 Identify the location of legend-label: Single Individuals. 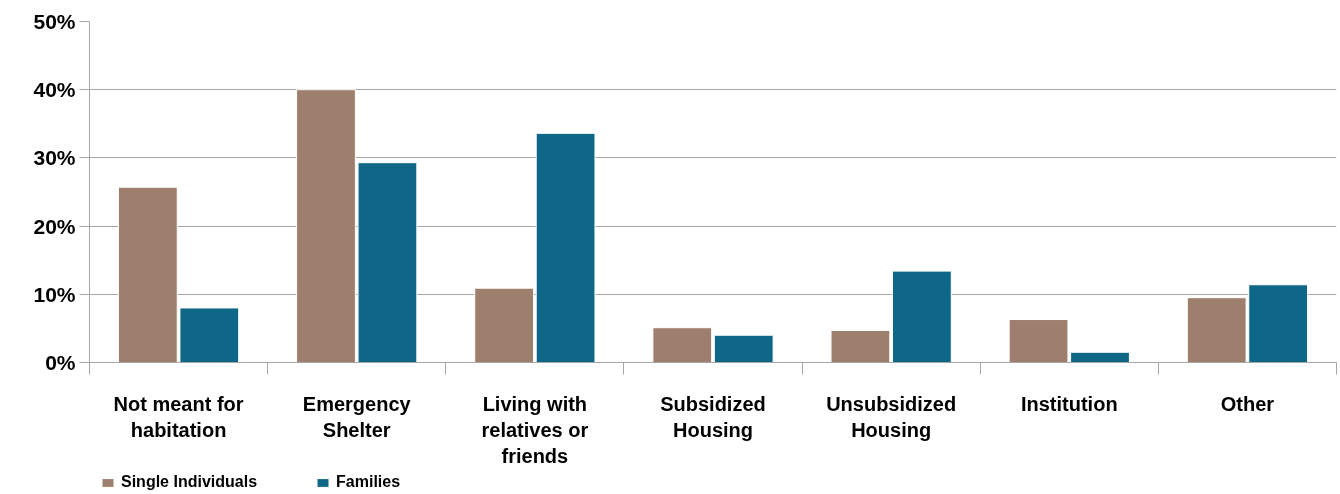
(189, 482).